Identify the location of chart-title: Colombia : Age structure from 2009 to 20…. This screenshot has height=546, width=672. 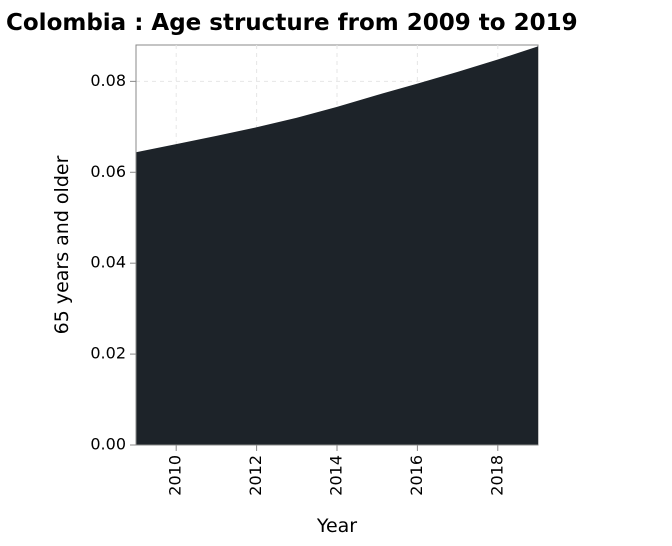
(292, 23).